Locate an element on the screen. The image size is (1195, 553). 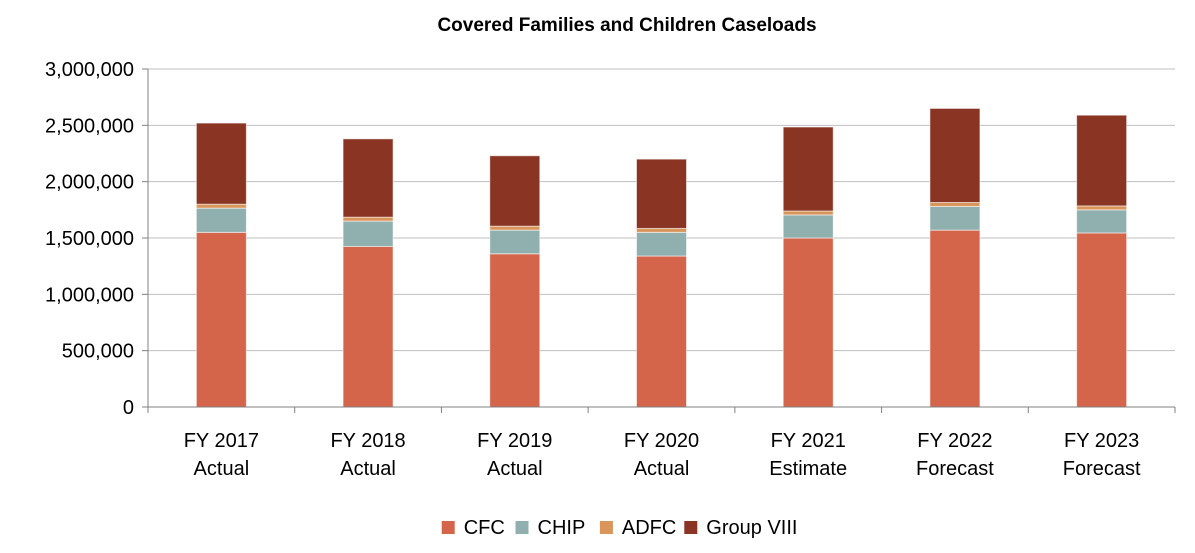
x-tick-label: FY 2018 Actual is located at coordinates (367, 455).